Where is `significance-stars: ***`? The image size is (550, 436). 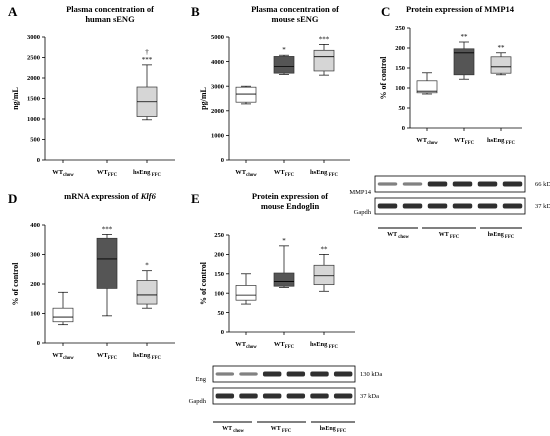
significance-stars: *** is located at coordinates (324, 39).